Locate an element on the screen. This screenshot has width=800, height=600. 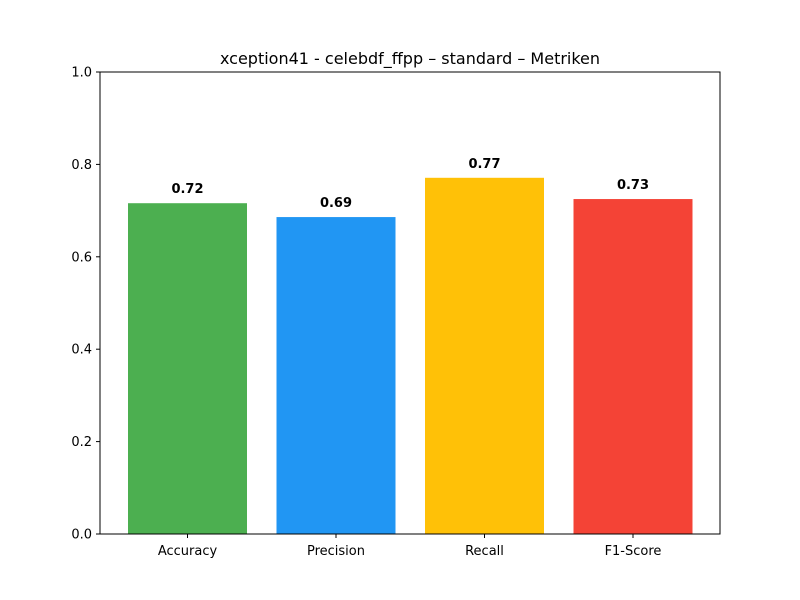
bar-value-label-f1-score: 0.73 is located at coordinates (633, 185).